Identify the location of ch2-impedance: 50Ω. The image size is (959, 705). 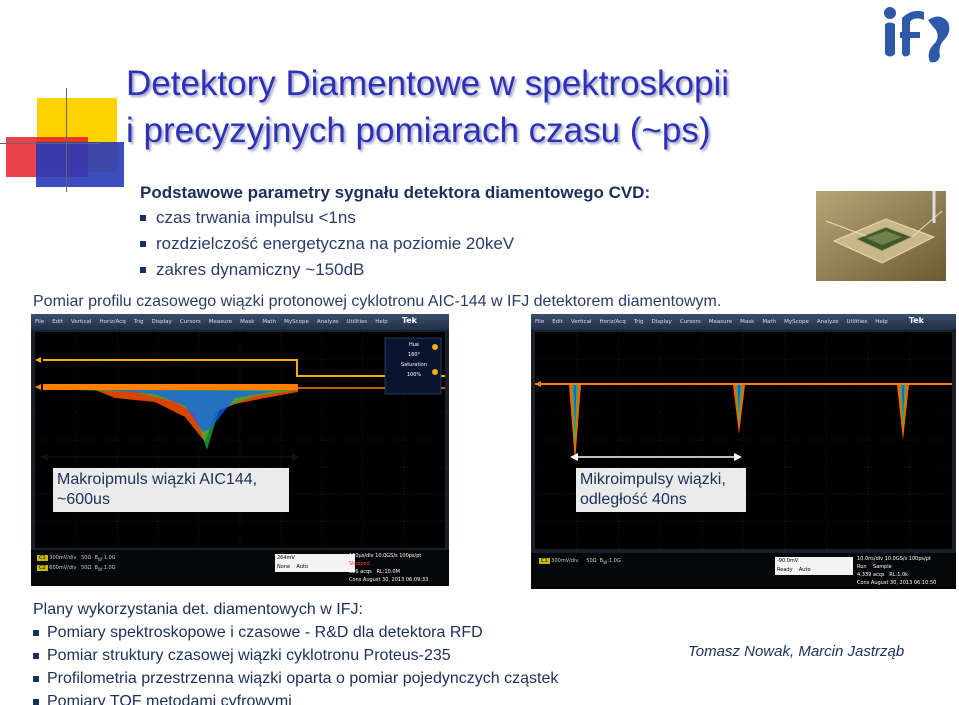
(86, 568).